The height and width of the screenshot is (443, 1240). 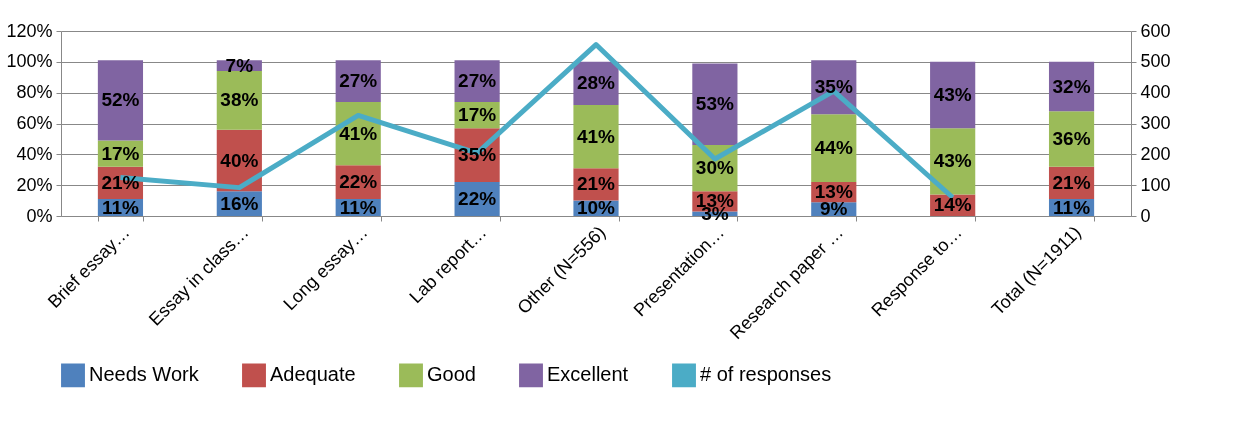 What do you see at coordinates (766, 374) in the screenshot?
I see `legend-label: # of responses` at bounding box center [766, 374].